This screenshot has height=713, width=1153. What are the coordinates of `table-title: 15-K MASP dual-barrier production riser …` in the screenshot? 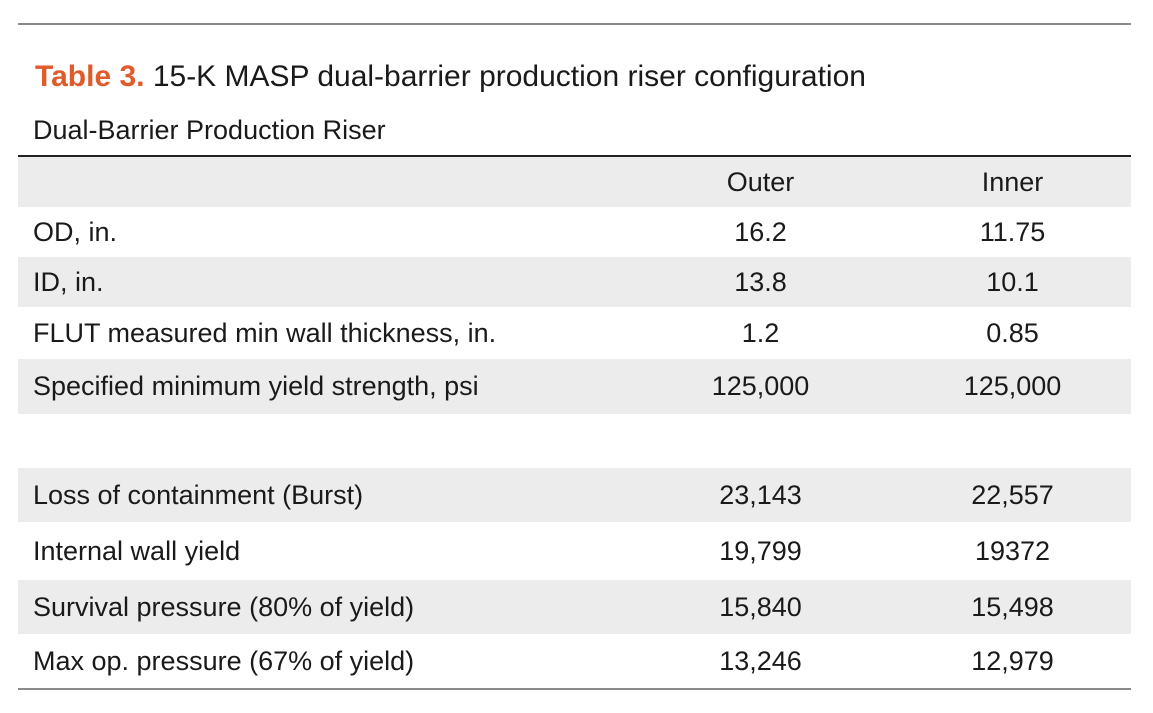 It's located at (505, 76).